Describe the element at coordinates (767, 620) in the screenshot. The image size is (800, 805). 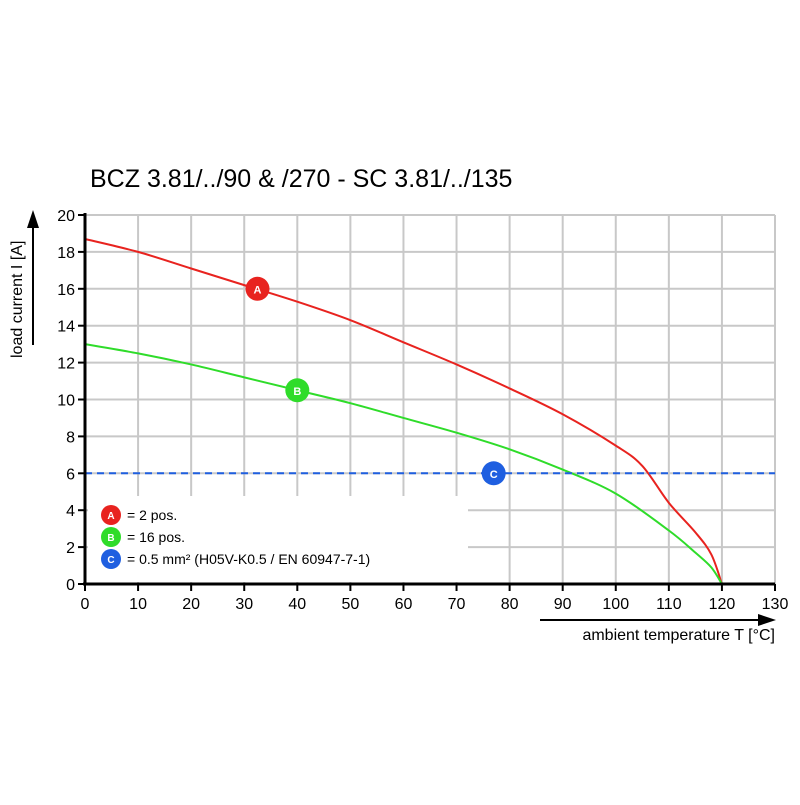
I see `x-axis-arrow-head` at that location.